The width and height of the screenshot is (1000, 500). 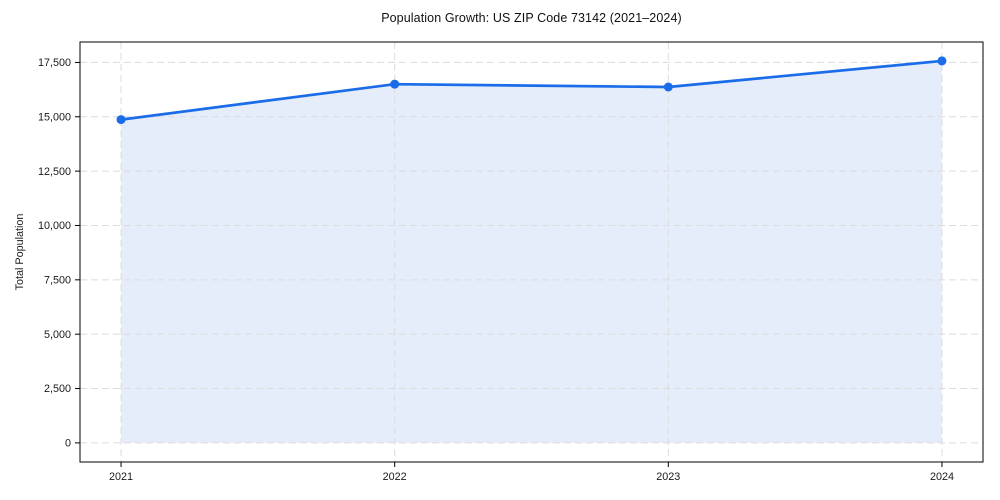 I want to click on y-tick-label: 12,500, so click(x=54, y=172).